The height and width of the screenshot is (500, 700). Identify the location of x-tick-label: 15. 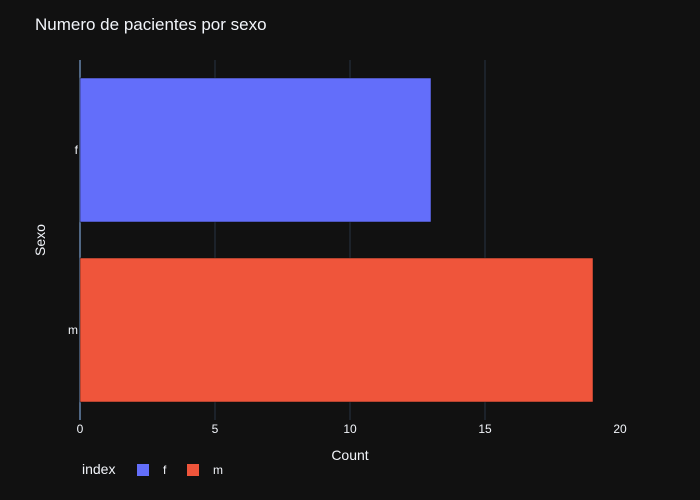
(485, 429).